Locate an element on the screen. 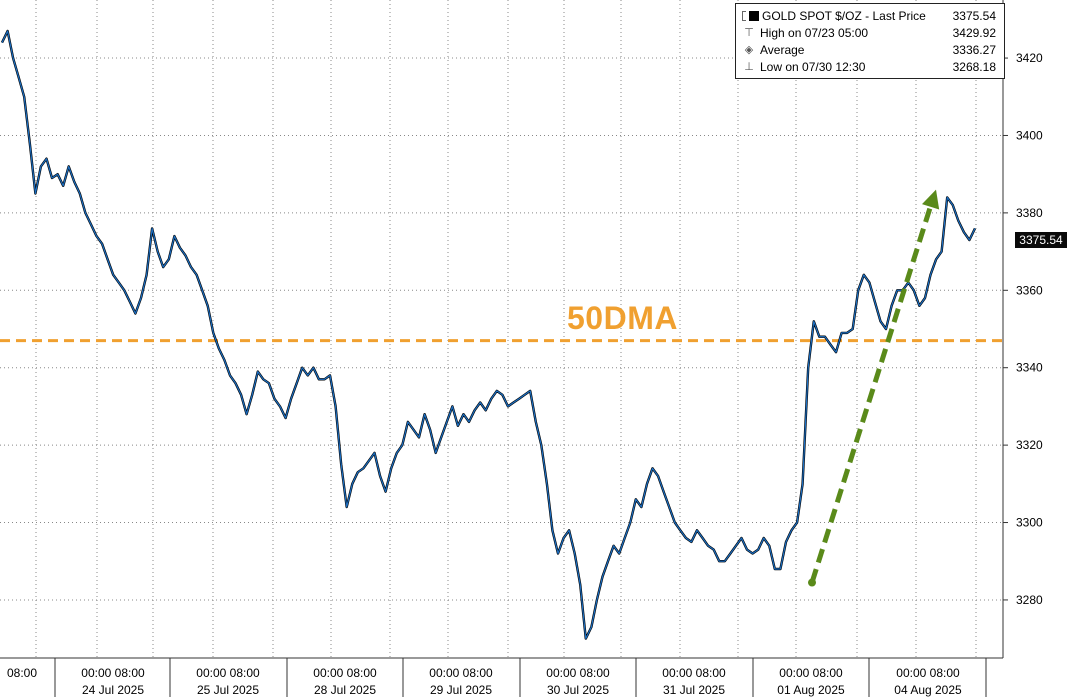  y-tick-label: 3320 is located at coordinates (1029, 445).